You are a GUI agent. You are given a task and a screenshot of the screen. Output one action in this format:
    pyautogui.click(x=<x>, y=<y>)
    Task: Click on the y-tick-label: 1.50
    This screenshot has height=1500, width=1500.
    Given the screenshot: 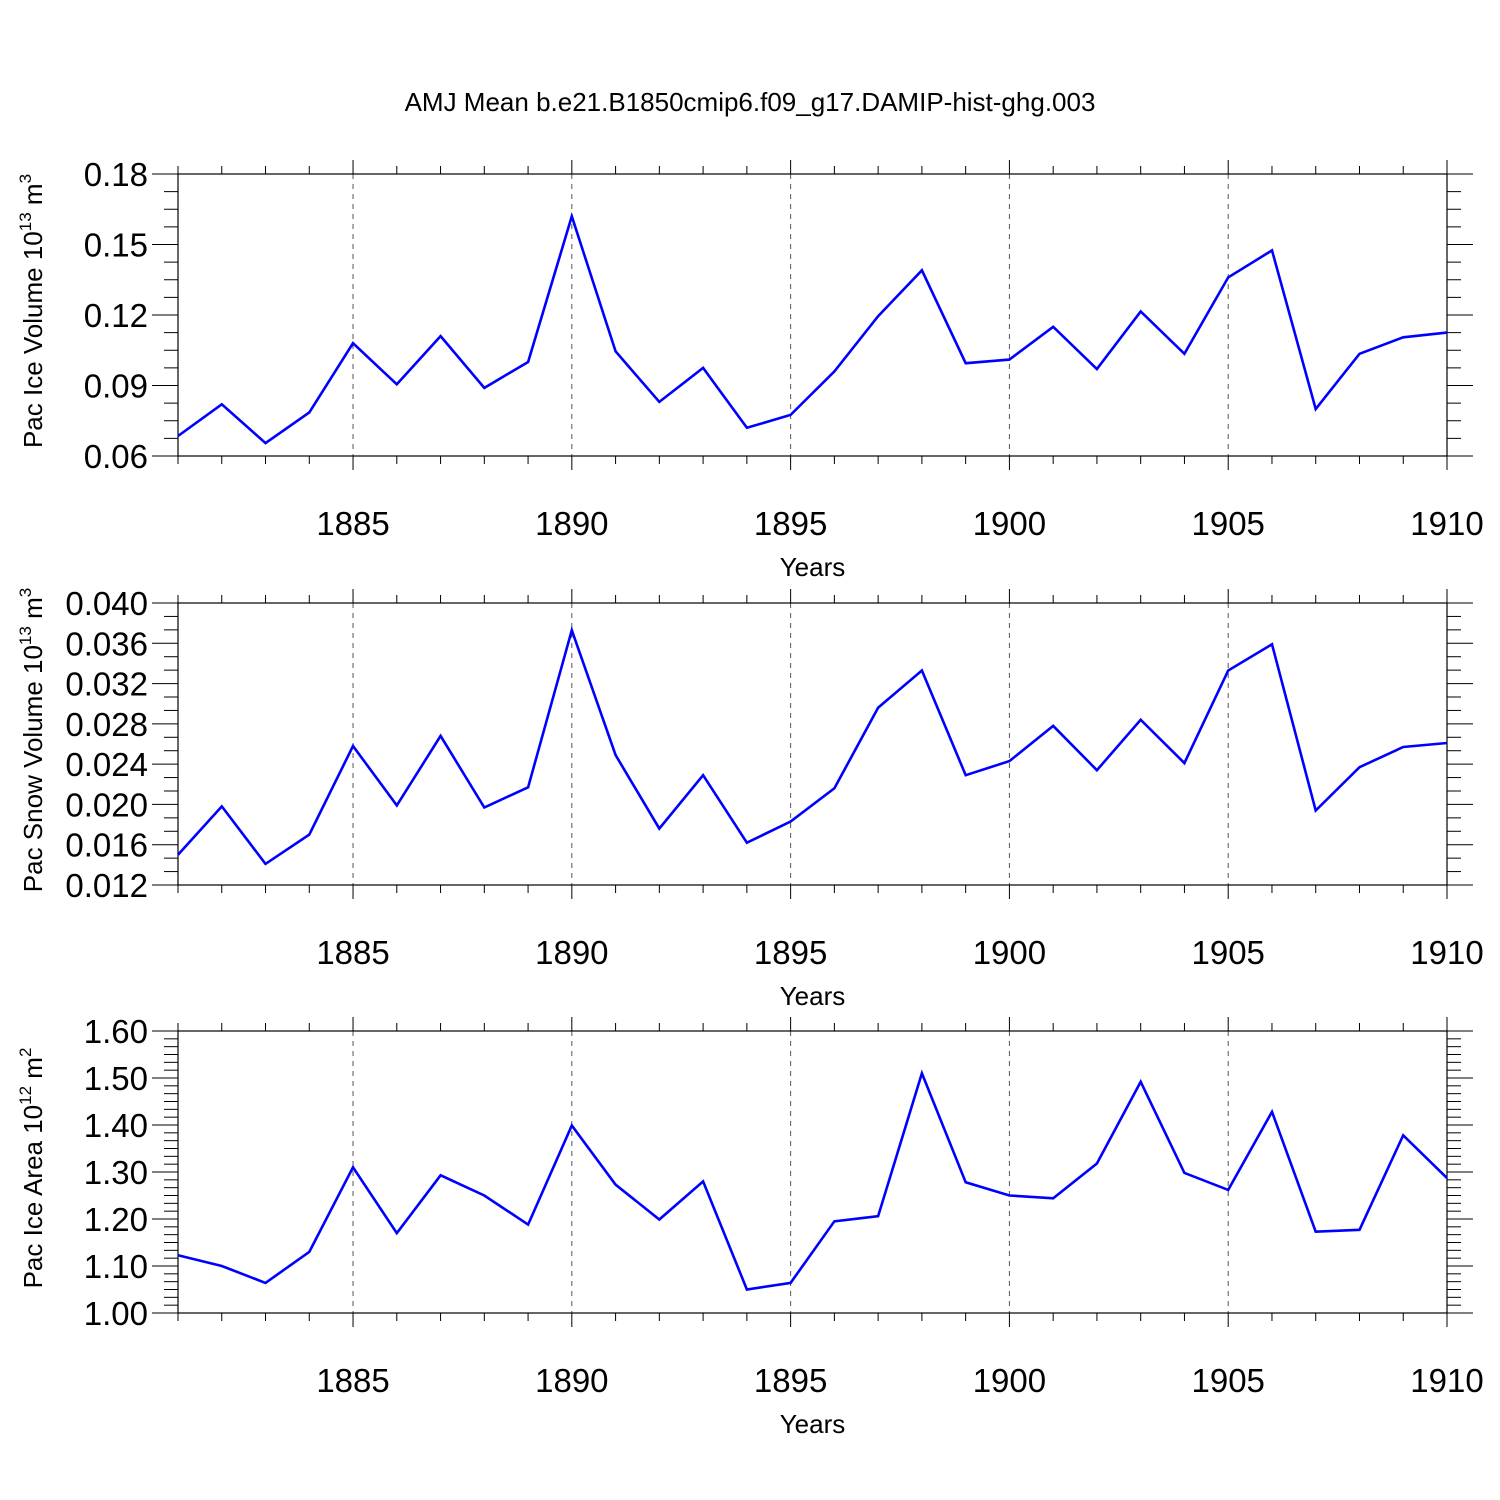 What is the action you would take?
    pyautogui.click(x=116, y=1078)
    